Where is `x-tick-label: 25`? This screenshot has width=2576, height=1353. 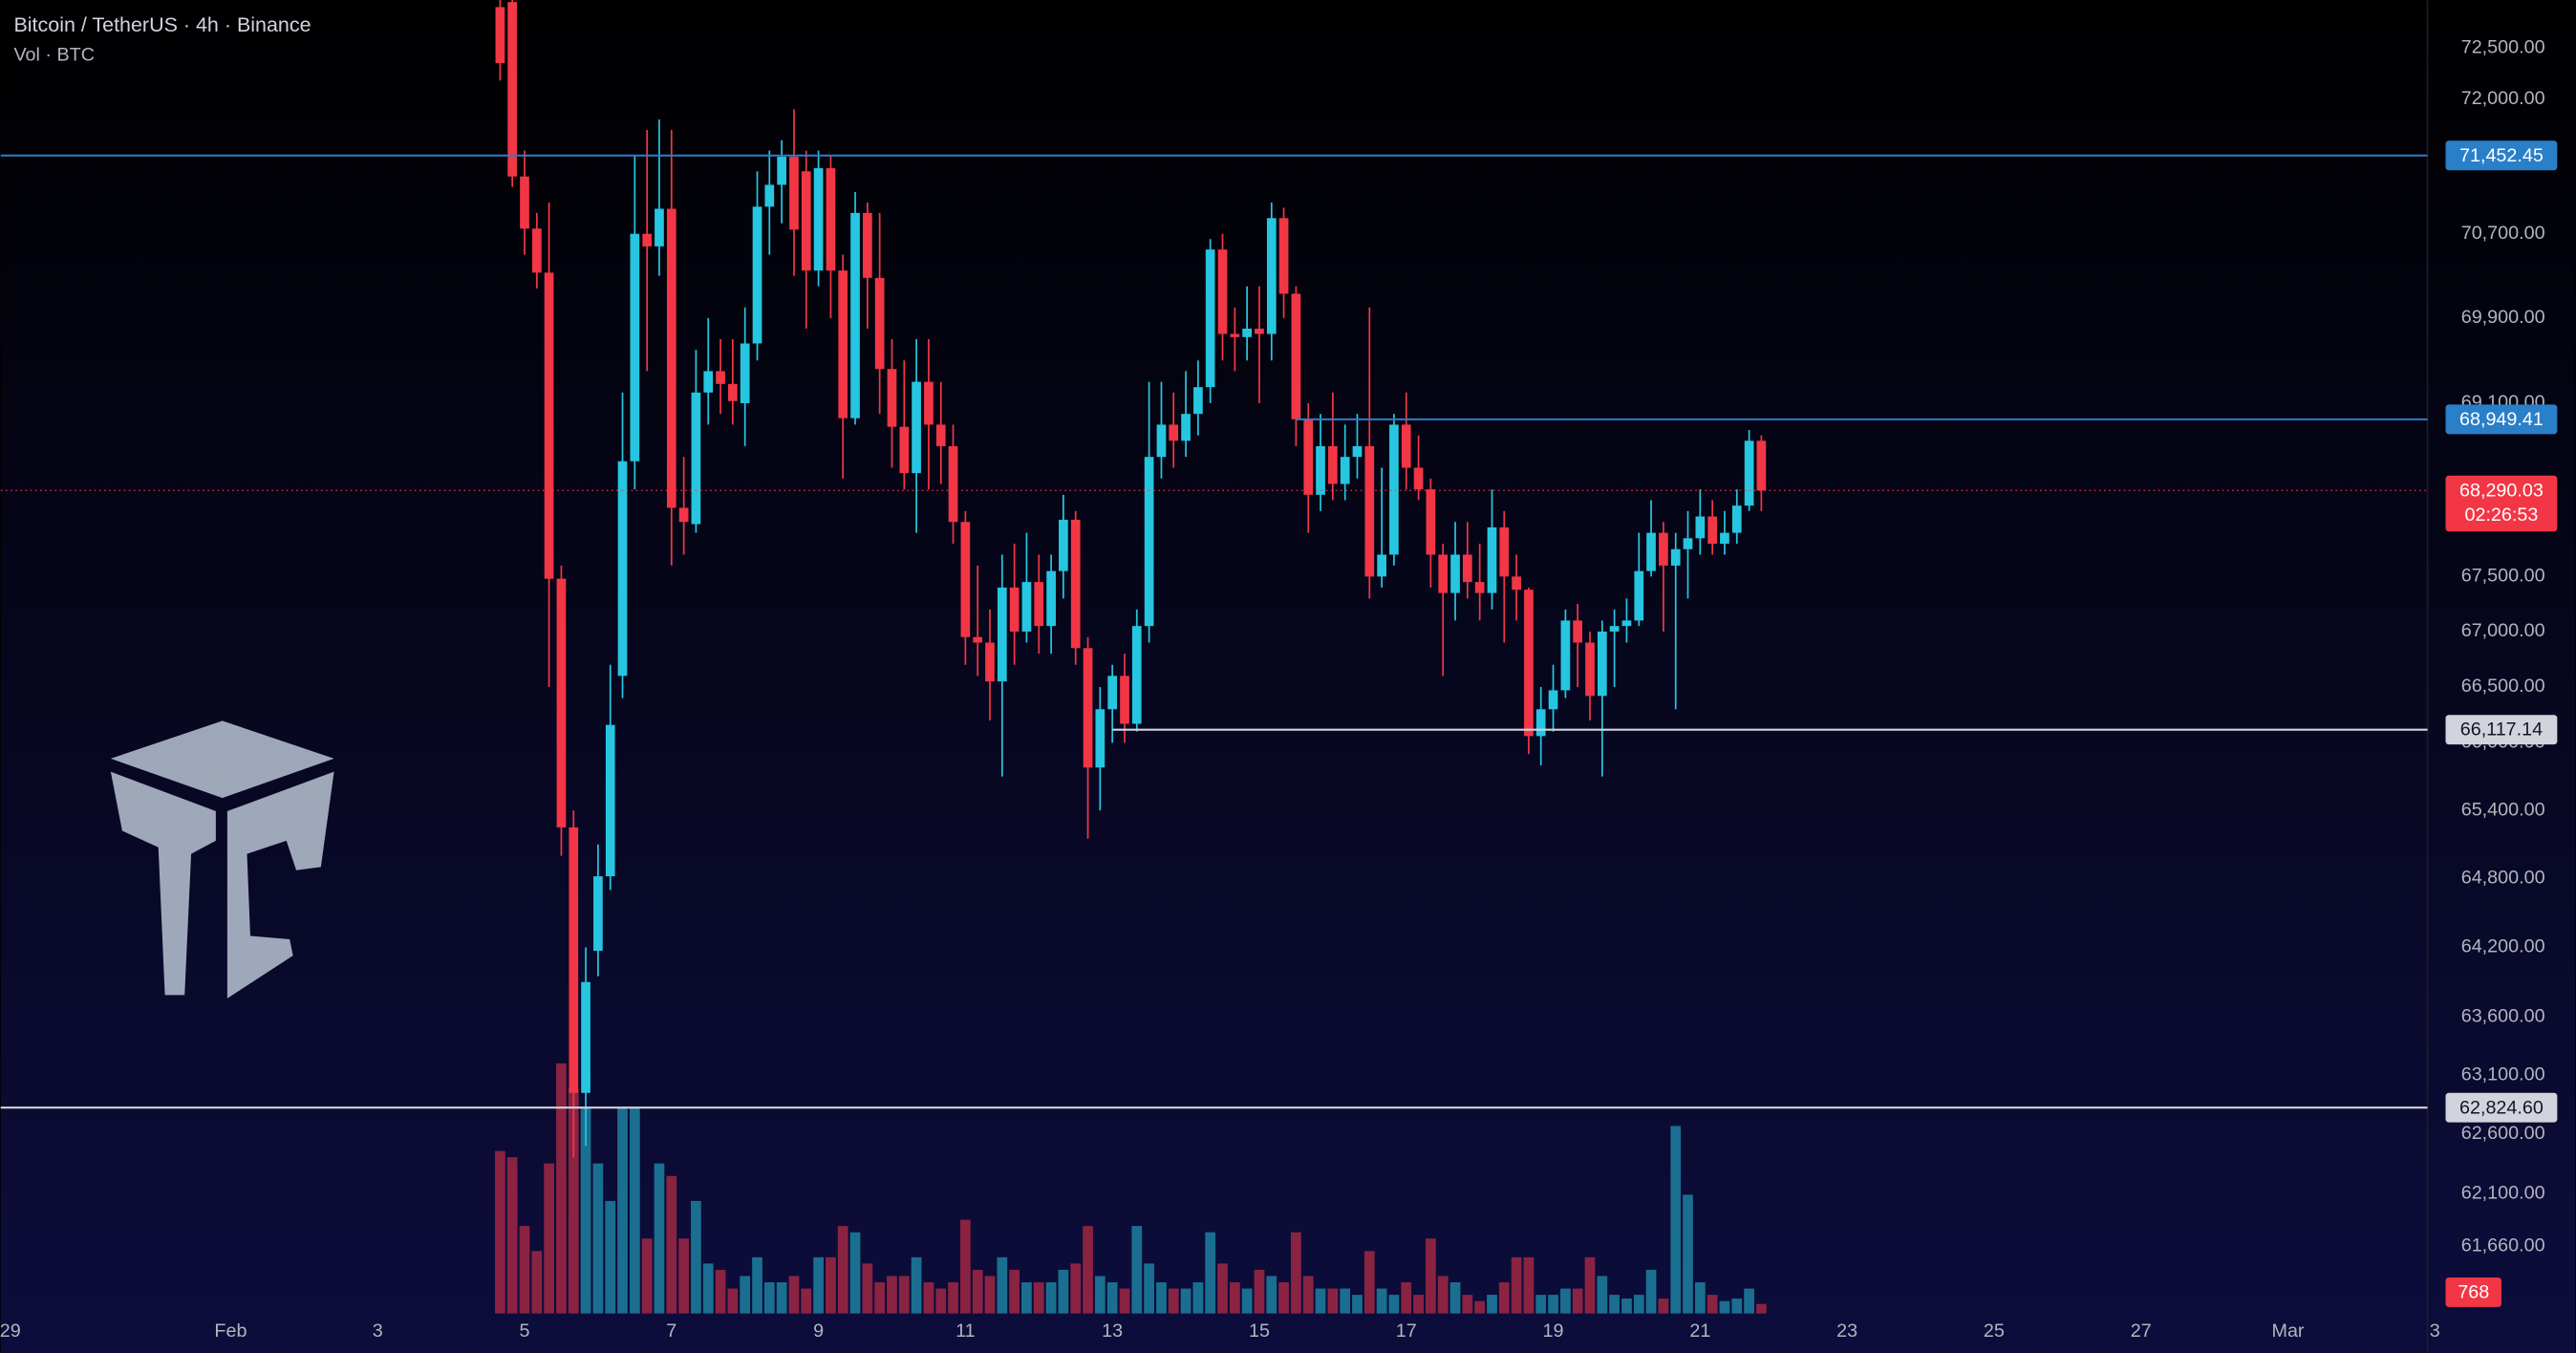
x-tick-label: 25 is located at coordinates (1994, 1331).